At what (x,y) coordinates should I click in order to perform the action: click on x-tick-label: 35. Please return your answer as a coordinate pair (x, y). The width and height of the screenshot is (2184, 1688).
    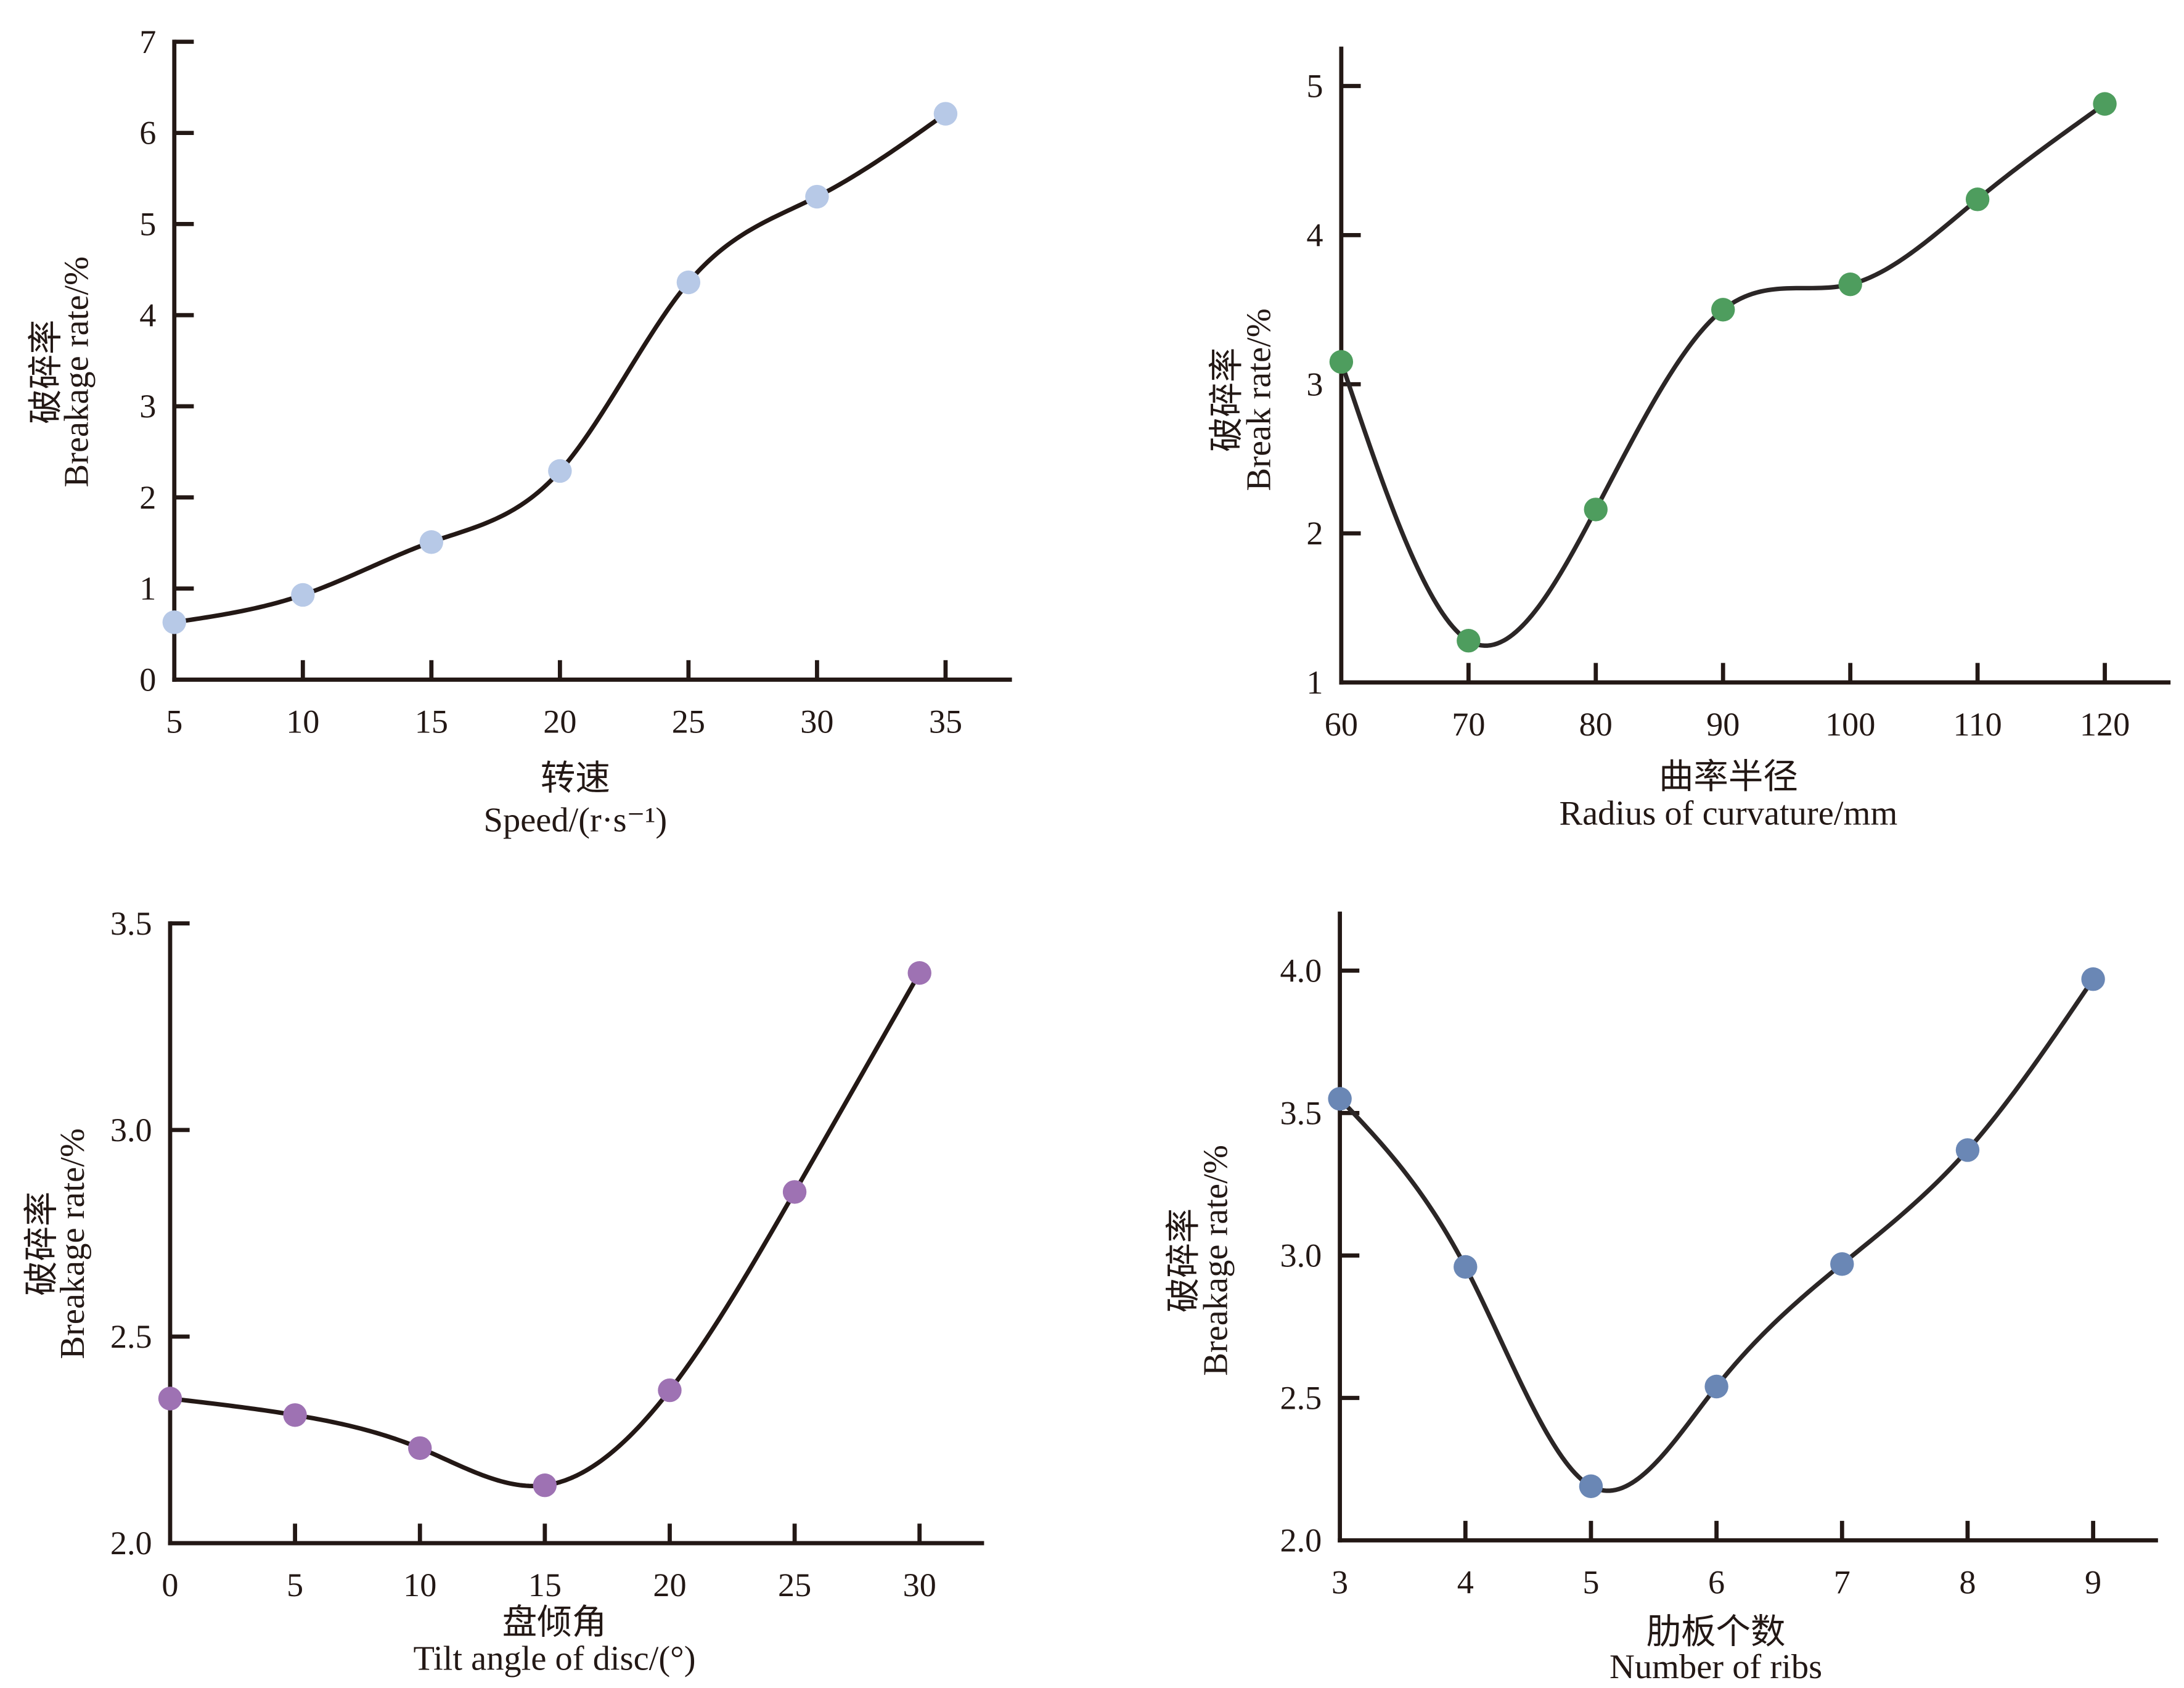
    Looking at the image, I should click on (946, 721).